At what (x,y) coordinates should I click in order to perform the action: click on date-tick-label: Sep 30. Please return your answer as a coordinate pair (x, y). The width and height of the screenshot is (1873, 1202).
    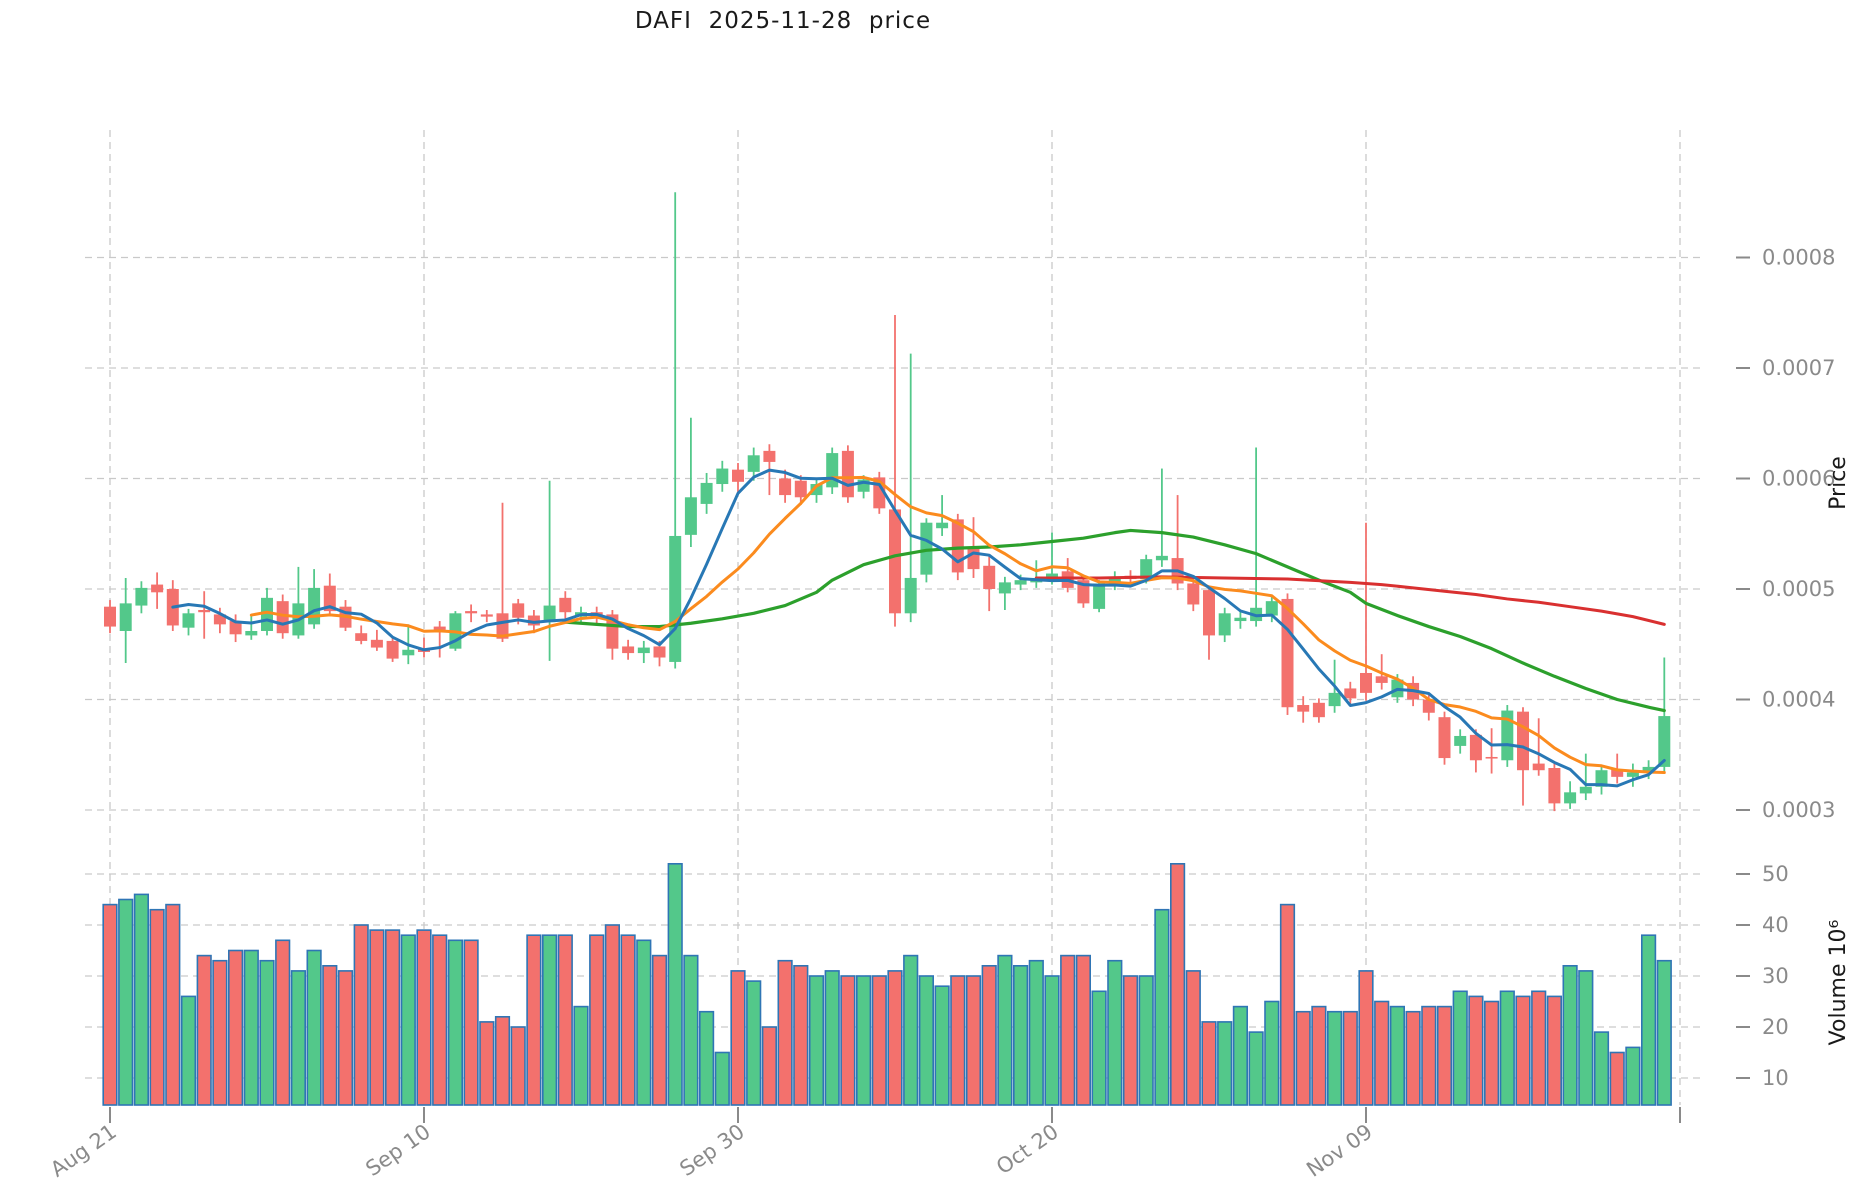
    Looking at the image, I should click on (712, 1150).